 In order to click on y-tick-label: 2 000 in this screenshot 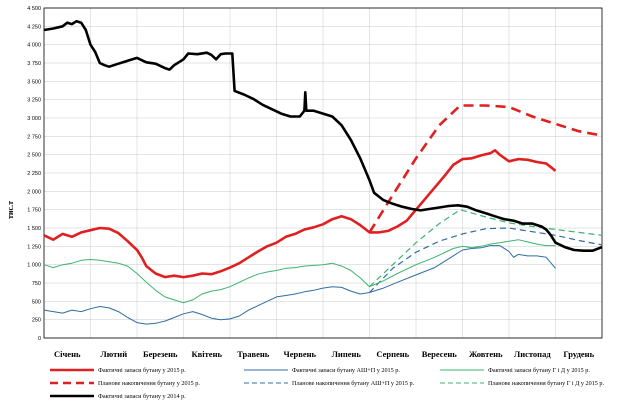, I will do `click(34, 192)`.